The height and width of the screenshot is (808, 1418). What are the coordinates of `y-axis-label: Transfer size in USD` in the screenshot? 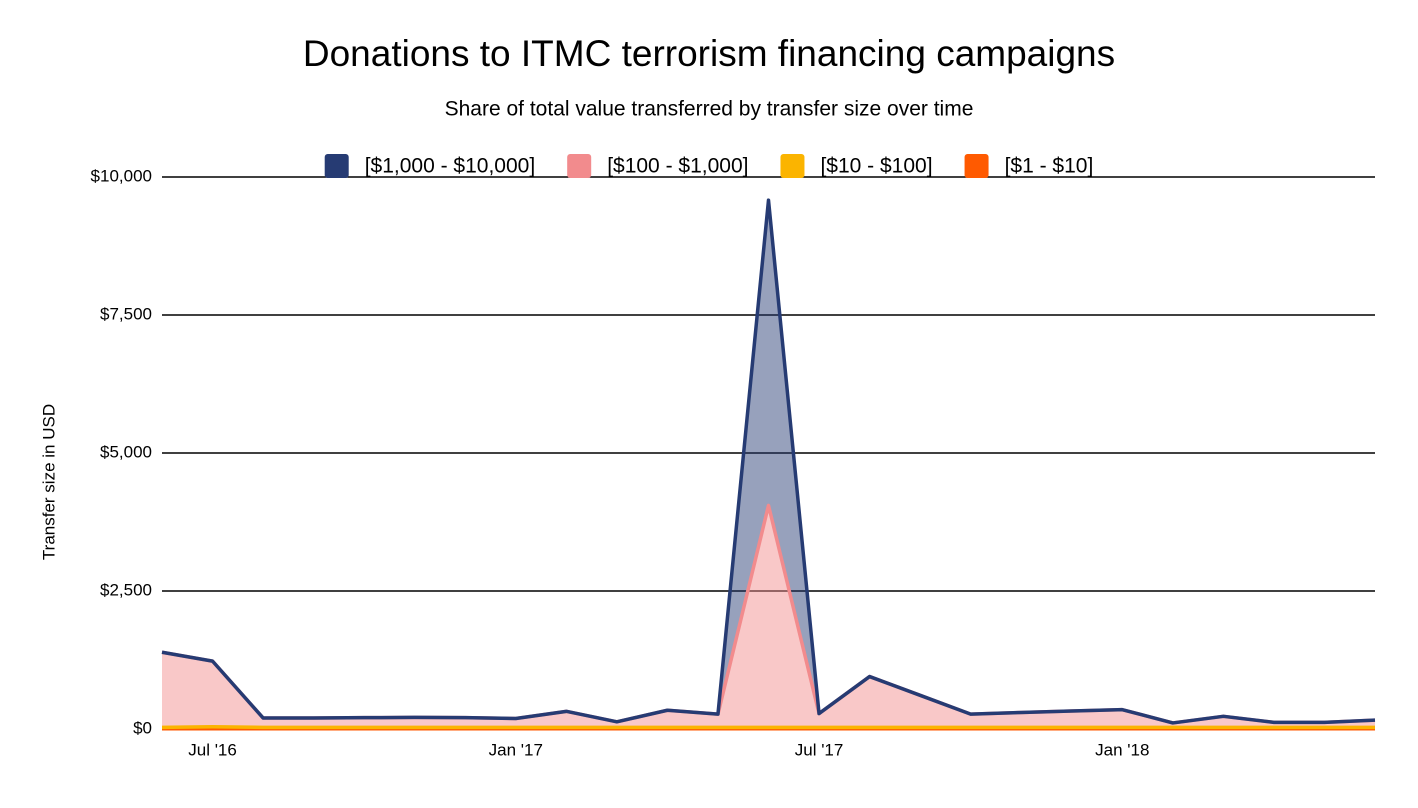 It's located at (48, 482).